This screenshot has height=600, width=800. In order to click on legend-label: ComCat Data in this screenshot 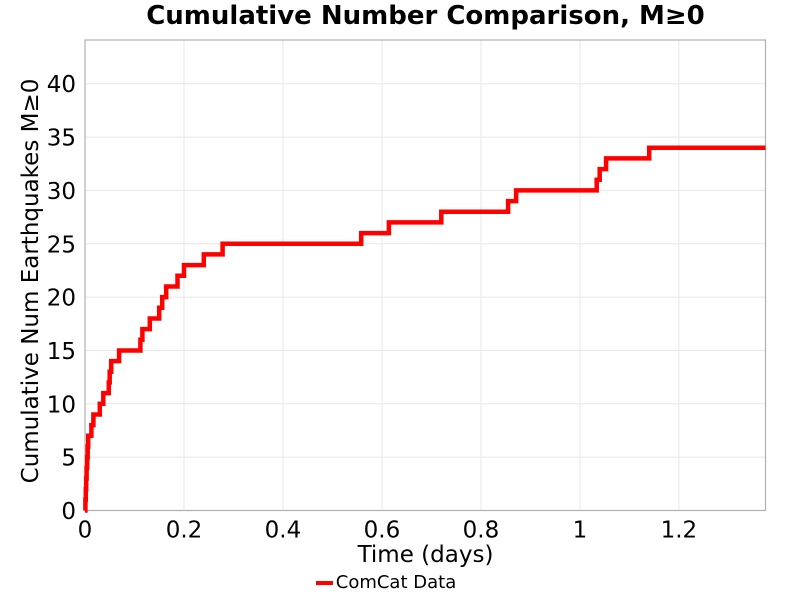, I will do `click(396, 582)`.